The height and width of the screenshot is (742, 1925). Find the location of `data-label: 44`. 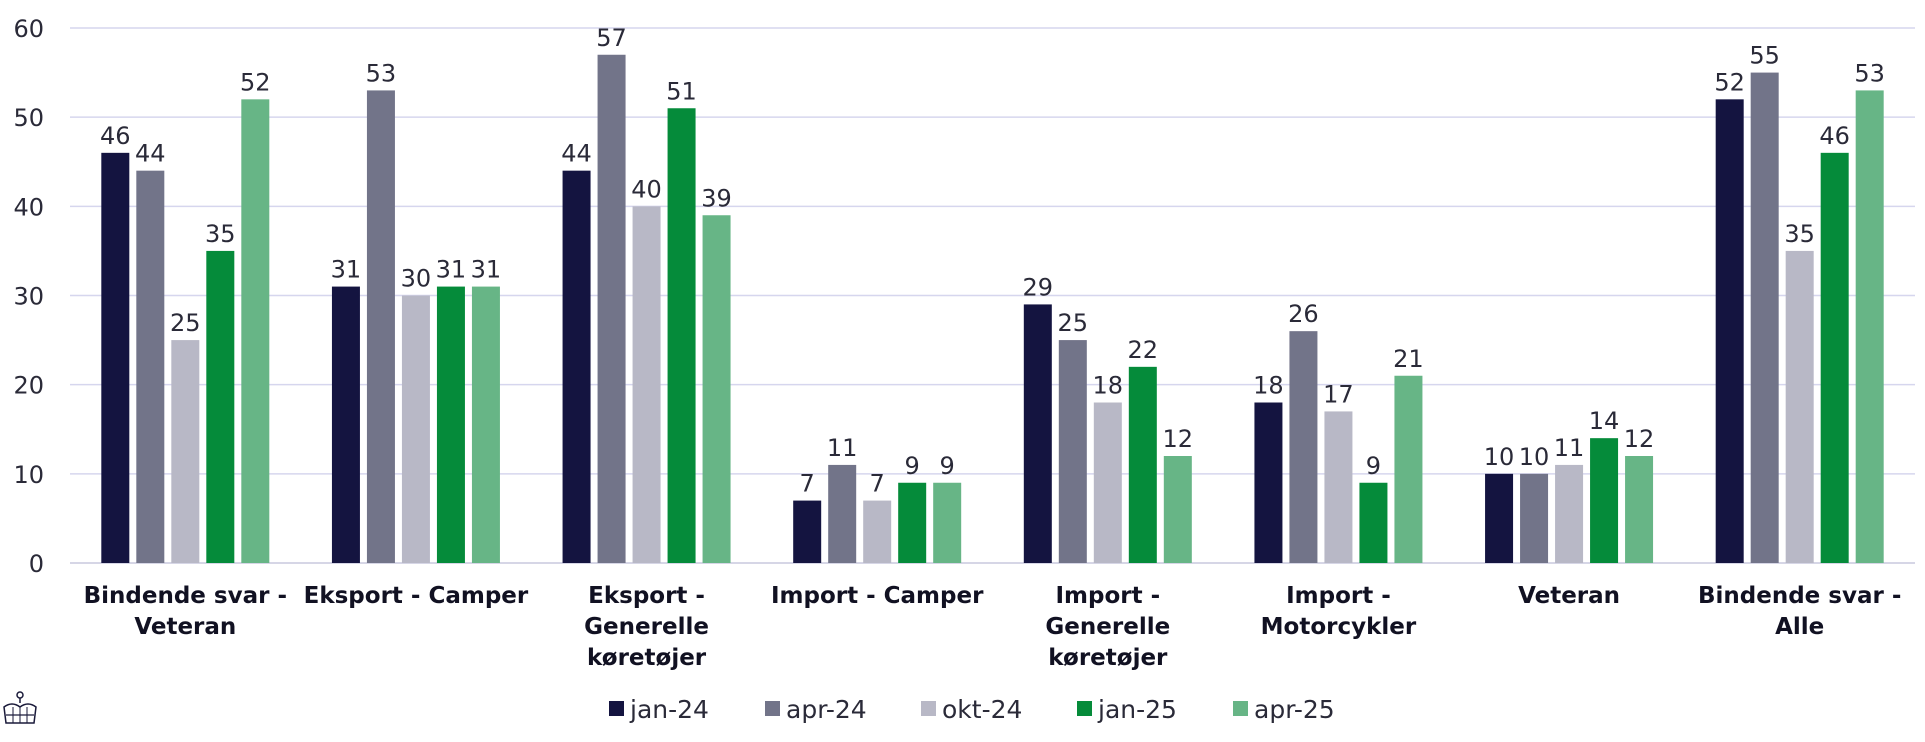

data-label: 44 is located at coordinates (150, 154).